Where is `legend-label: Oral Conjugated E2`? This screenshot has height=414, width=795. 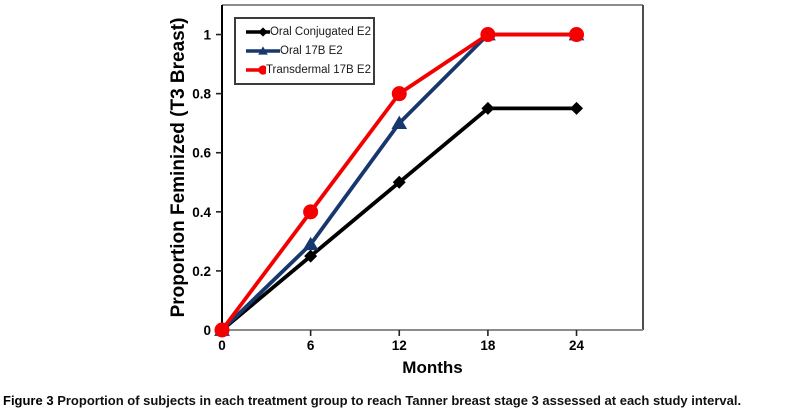 legend-label: Oral Conjugated E2 is located at coordinates (320, 32).